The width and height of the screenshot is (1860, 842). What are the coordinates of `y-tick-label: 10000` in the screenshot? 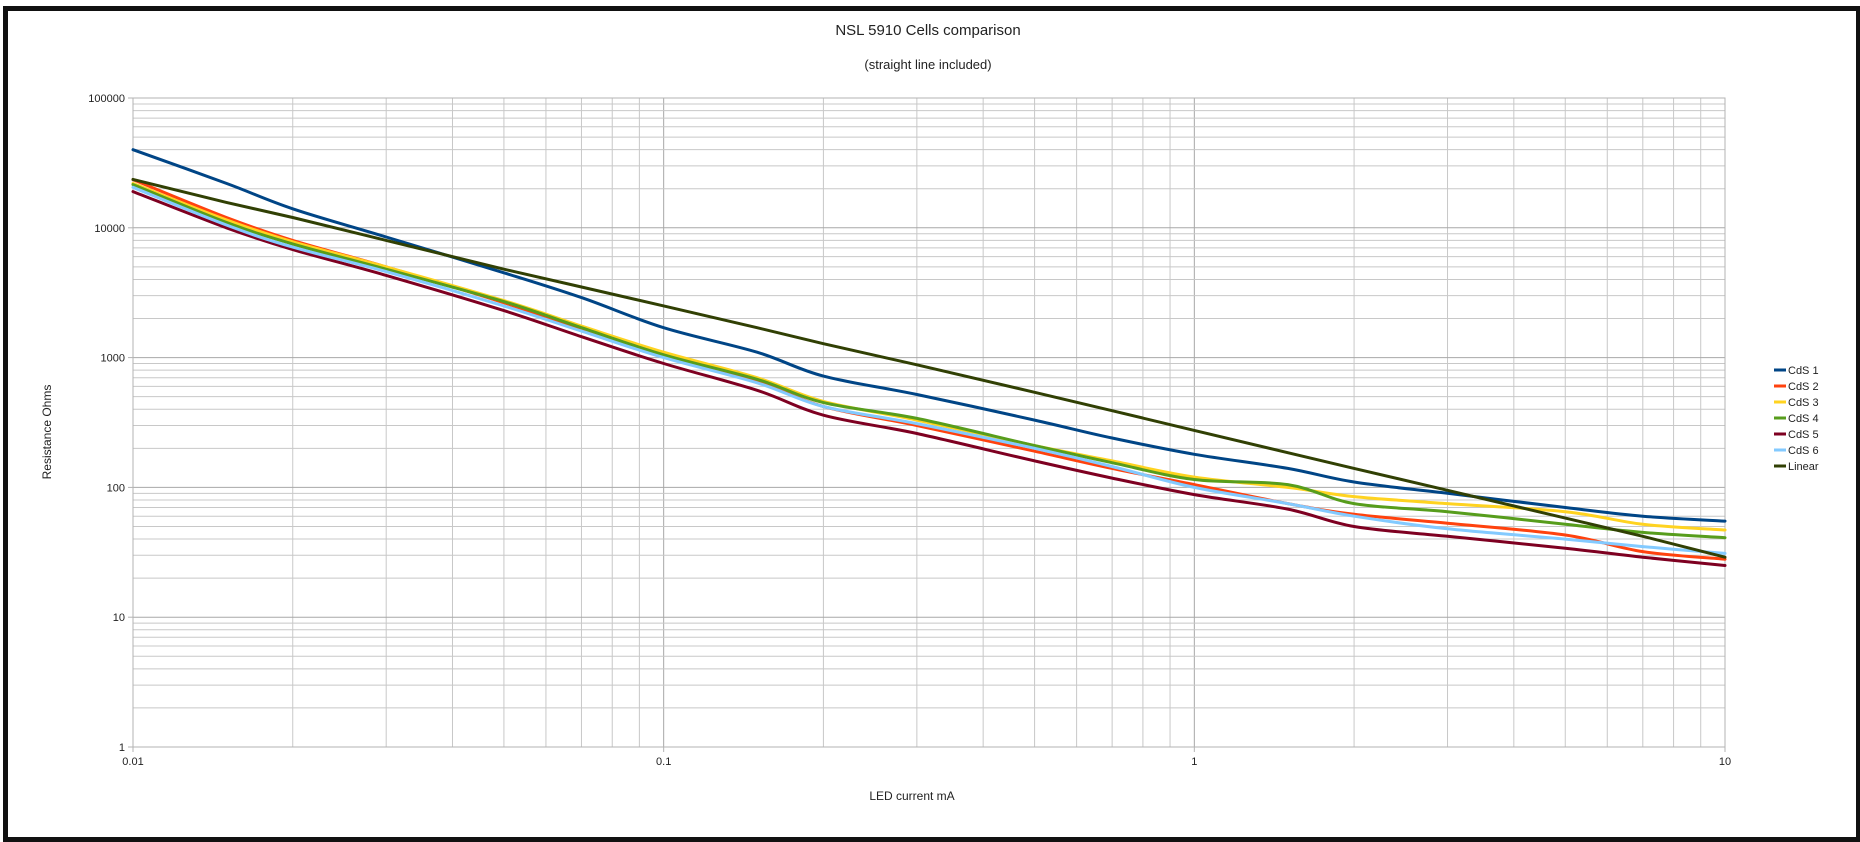 It's located at (109, 229).